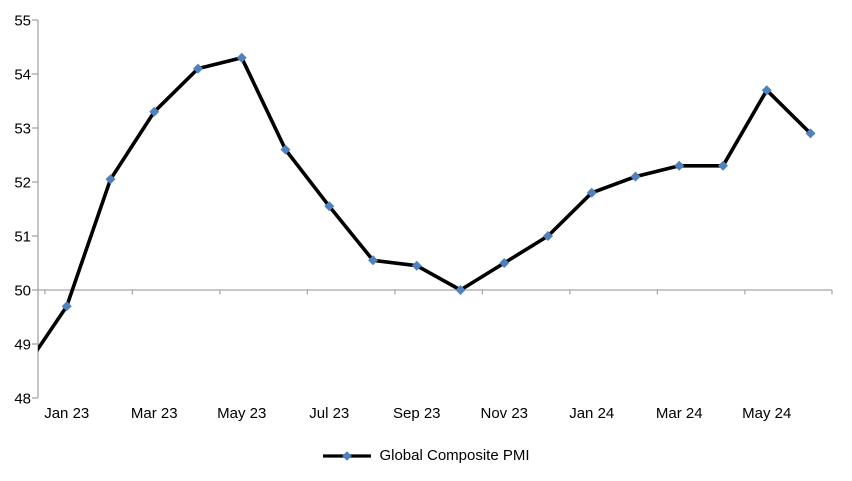 The image size is (852, 481). I want to click on x-tick-label: Nov 23, so click(504, 413).